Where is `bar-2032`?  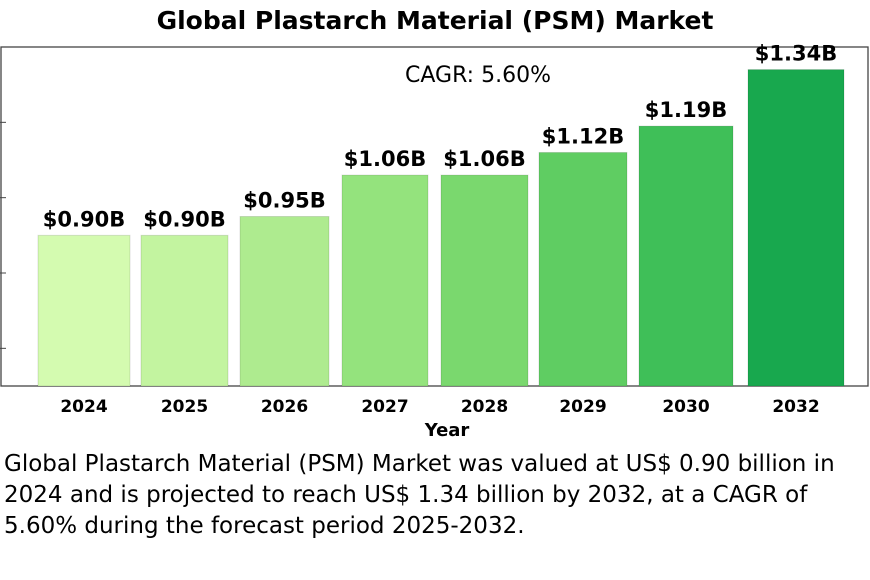 bar-2032 is located at coordinates (796, 228).